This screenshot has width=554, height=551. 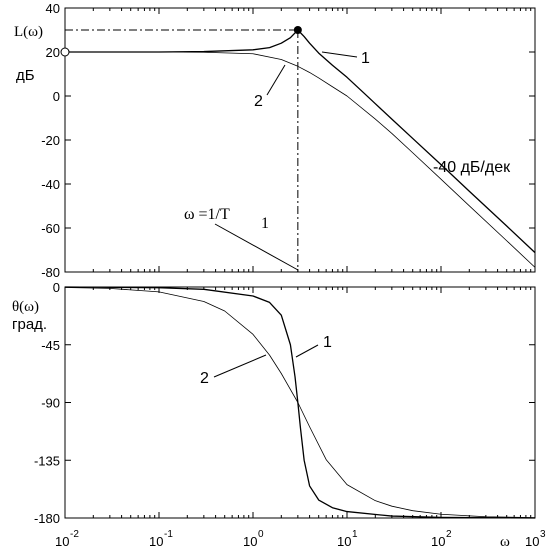 What do you see at coordinates (261, 534) in the screenshot?
I see `phase-x-tick-exponent: 0` at bounding box center [261, 534].